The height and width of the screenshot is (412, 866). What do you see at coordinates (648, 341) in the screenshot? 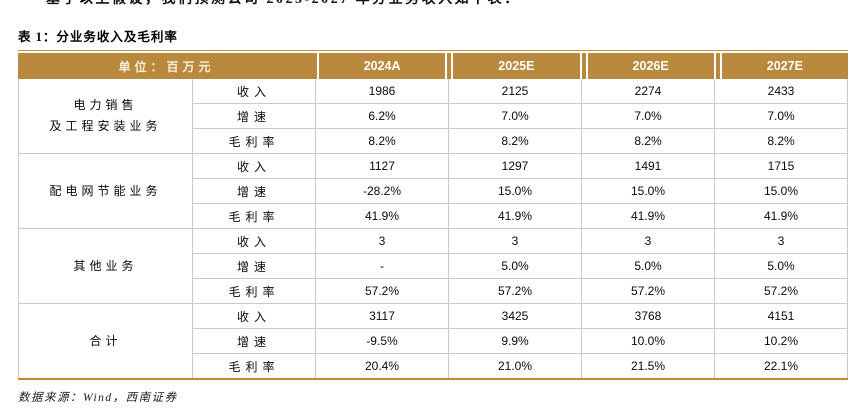
I see `value-cell: 10.0%` at bounding box center [648, 341].